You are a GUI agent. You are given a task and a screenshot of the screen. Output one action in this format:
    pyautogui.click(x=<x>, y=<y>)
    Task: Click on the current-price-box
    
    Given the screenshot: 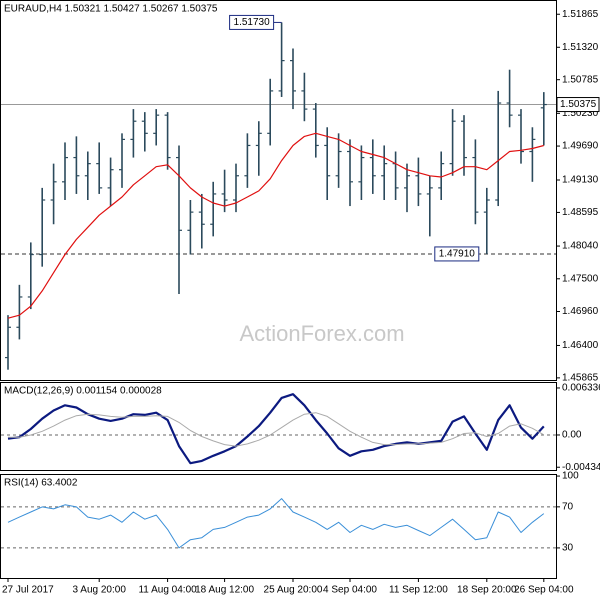 What is the action you would take?
    pyautogui.click(x=578, y=105)
    